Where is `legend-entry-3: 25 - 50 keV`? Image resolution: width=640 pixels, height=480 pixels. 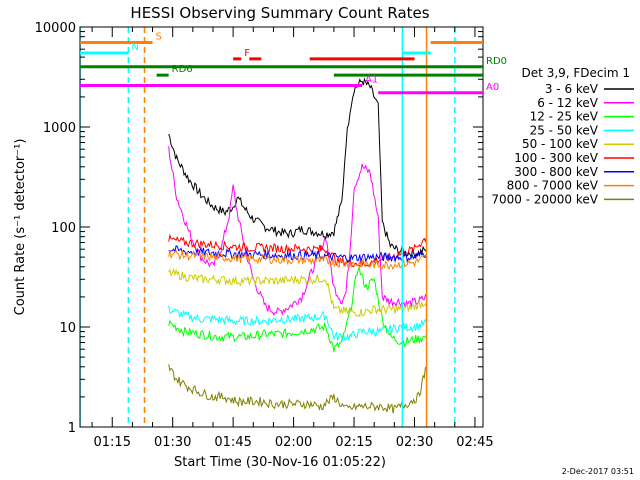
legend-entry-3: 25 - 50 keV is located at coordinates (564, 130).